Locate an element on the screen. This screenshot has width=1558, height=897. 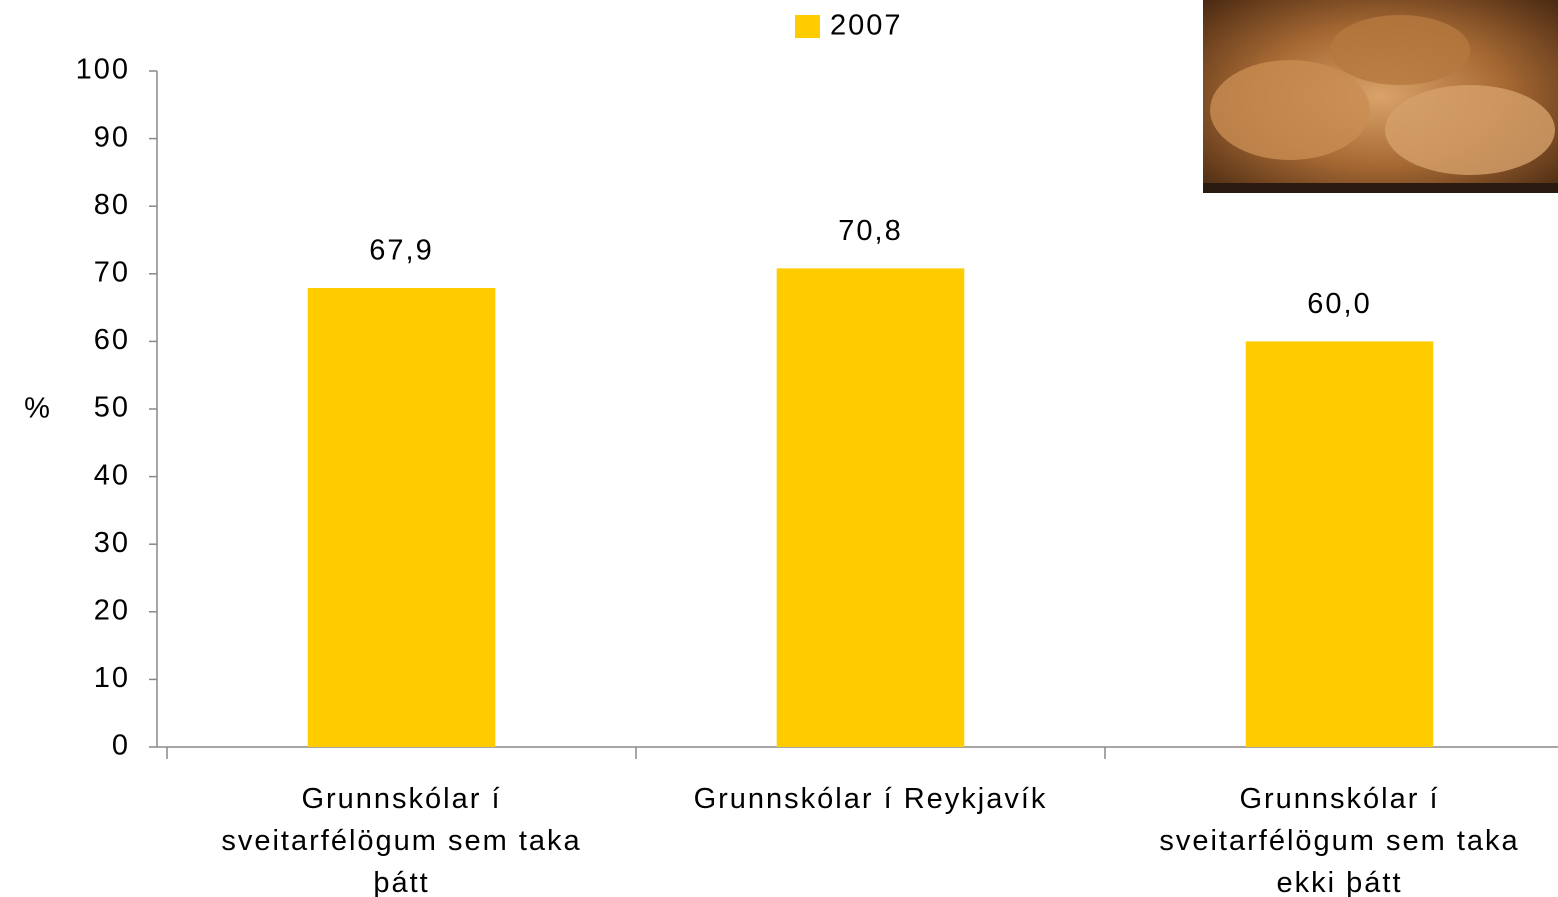
y-axis-label: % is located at coordinates (38, 409).